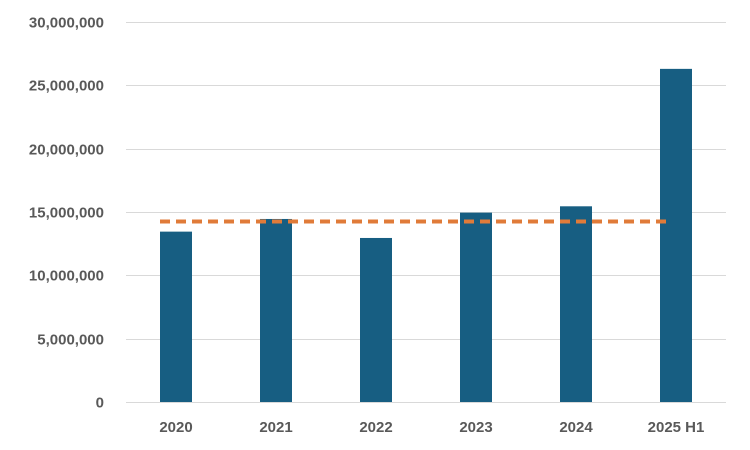  What do you see at coordinates (576, 427) in the screenshot?
I see `x-tick-label: 2024` at bounding box center [576, 427].